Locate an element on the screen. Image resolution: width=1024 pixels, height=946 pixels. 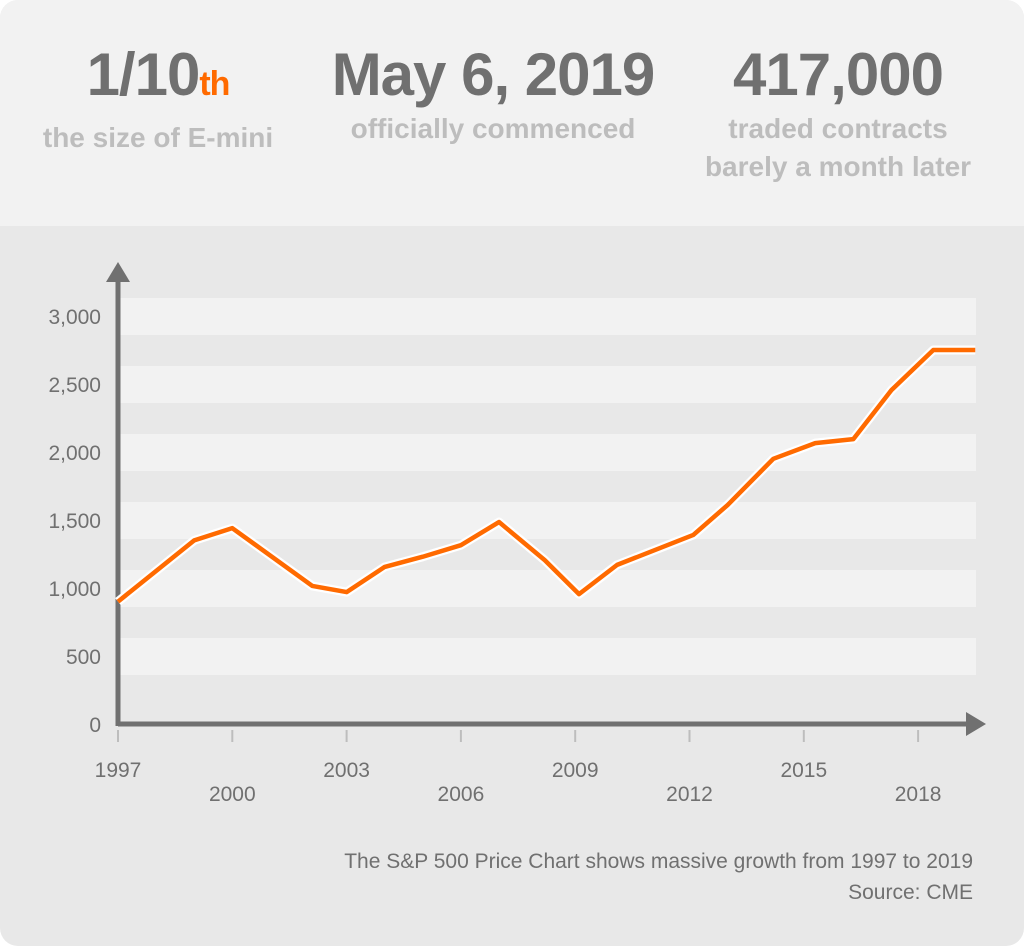
y-tick-label: 1,500 is located at coordinates (74, 521).